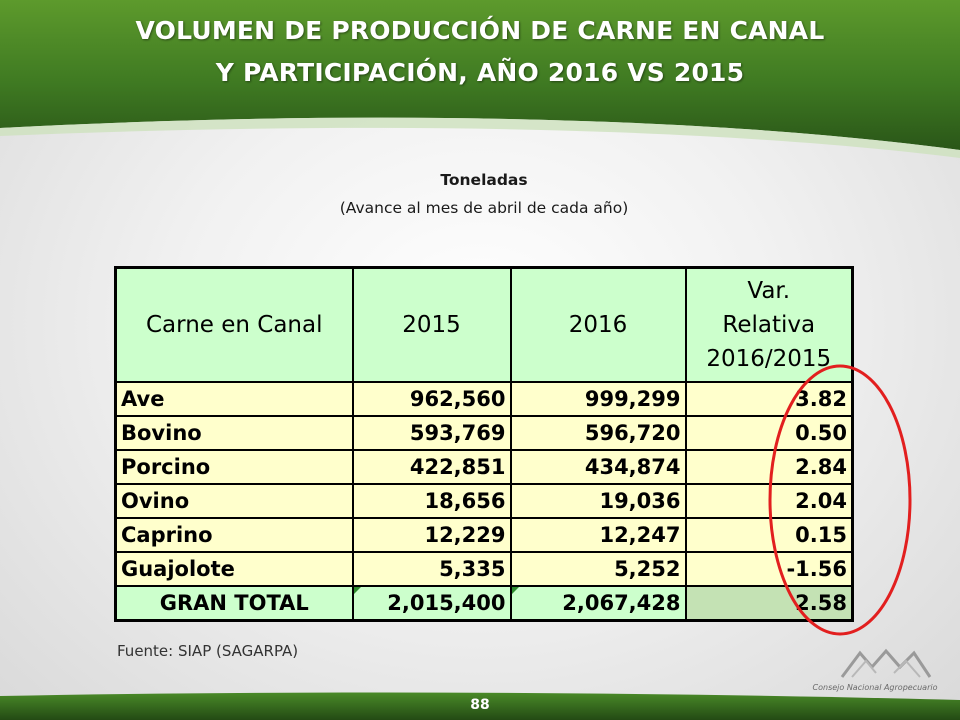 The width and height of the screenshot is (960, 720). Describe the element at coordinates (598, 324) in the screenshot. I see `header-2016: 2016` at that location.